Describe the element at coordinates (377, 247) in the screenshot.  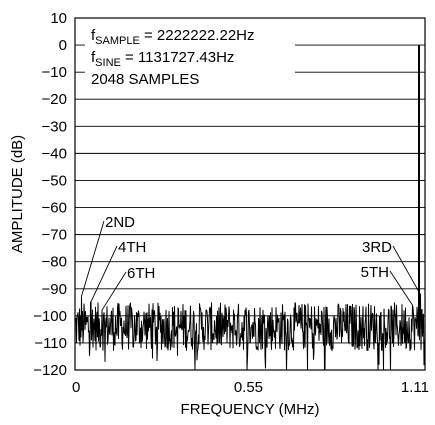
I see `harmonic-label: 3RD` at that location.